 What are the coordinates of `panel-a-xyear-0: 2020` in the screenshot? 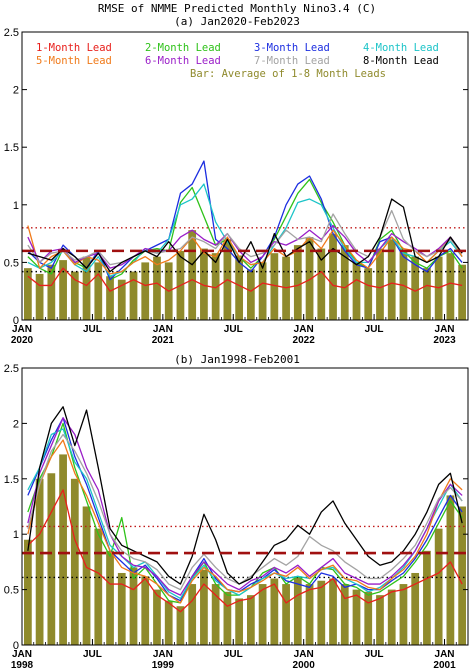 It's located at (22, 340).